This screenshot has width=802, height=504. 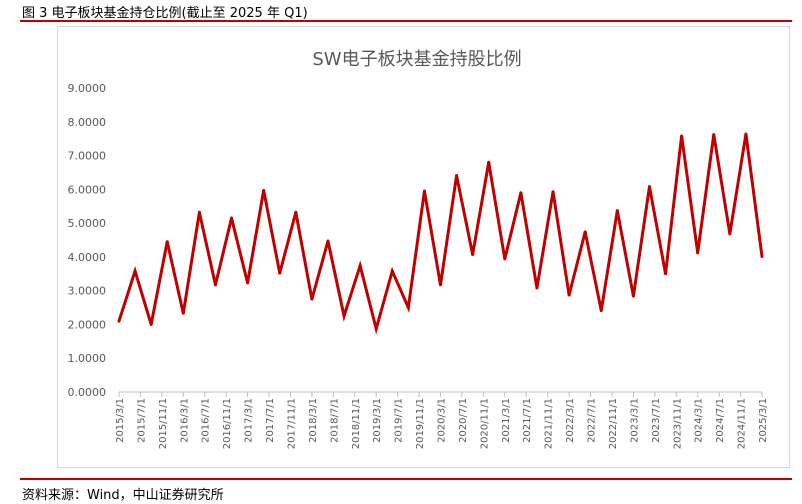 I want to click on x-tick-label: 2023/7/1, so click(x=656, y=420).